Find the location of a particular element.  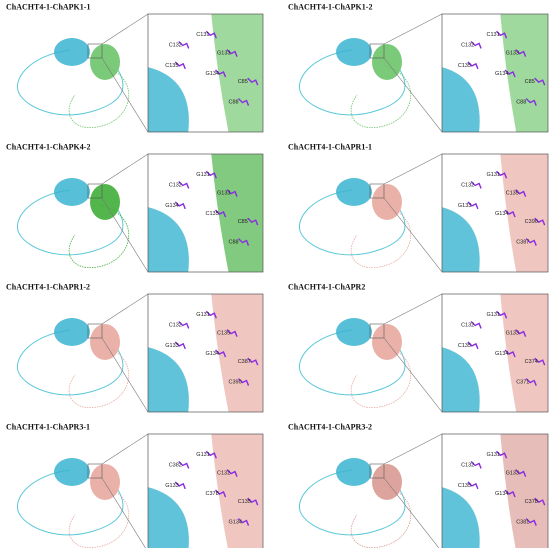

panel-title: ChACHT4-1-ChAPR3-2 is located at coordinates (330, 427).